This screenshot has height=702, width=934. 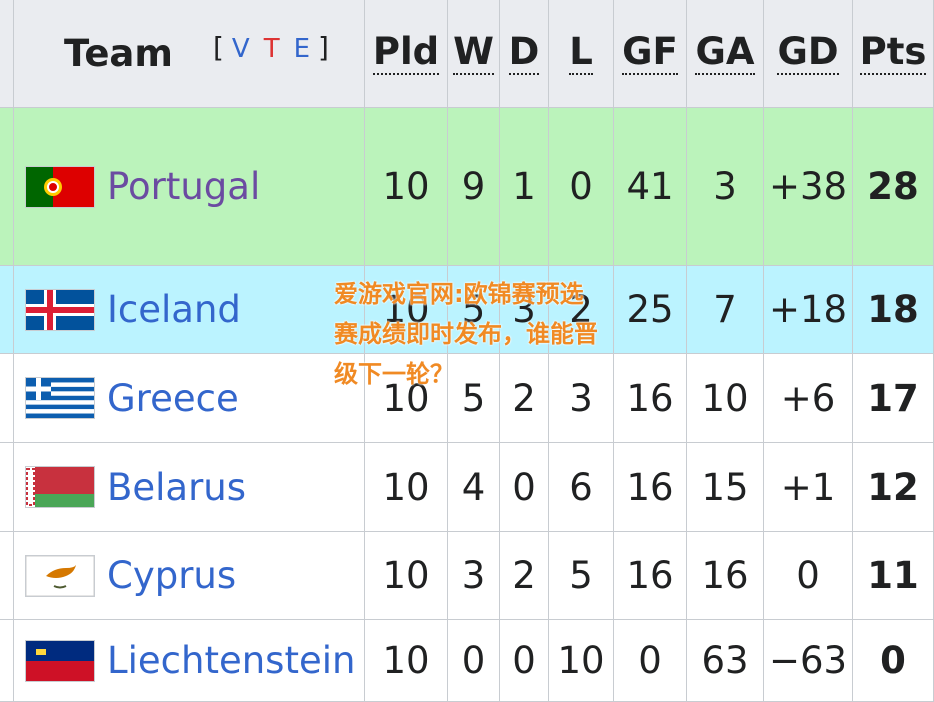 What do you see at coordinates (808, 187) in the screenshot?
I see `stat-cell: +38` at bounding box center [808, 187].